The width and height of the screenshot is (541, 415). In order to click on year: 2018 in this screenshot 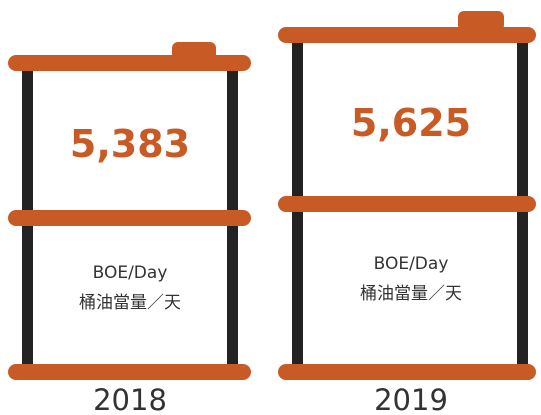, I will do `click(130, 399)`.